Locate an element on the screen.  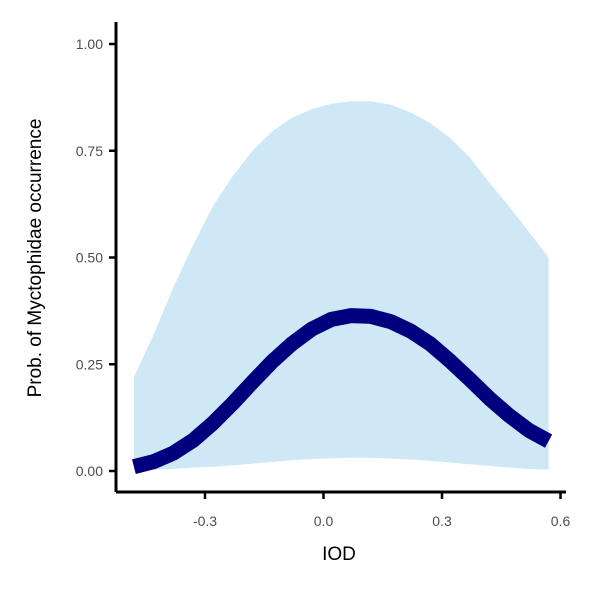
y-tick-label: 0.00 is located at coordinates (89, 471).